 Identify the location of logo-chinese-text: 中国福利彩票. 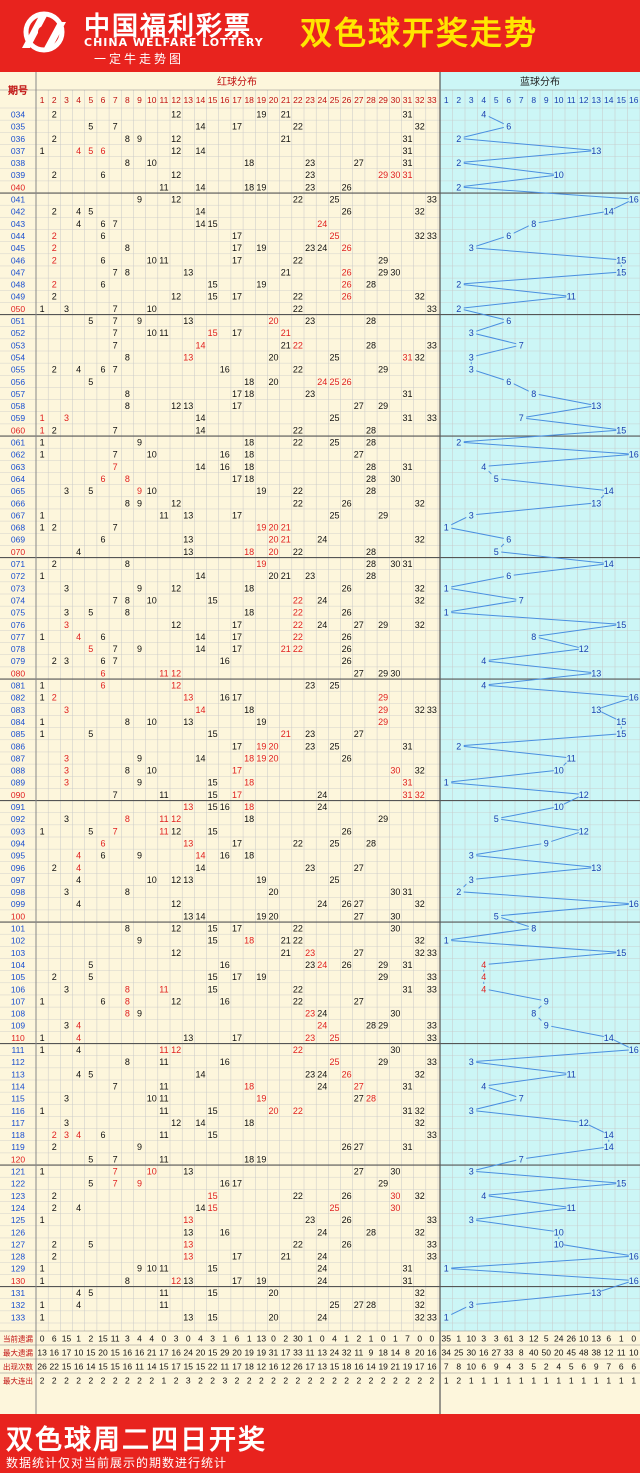
(168, 27).